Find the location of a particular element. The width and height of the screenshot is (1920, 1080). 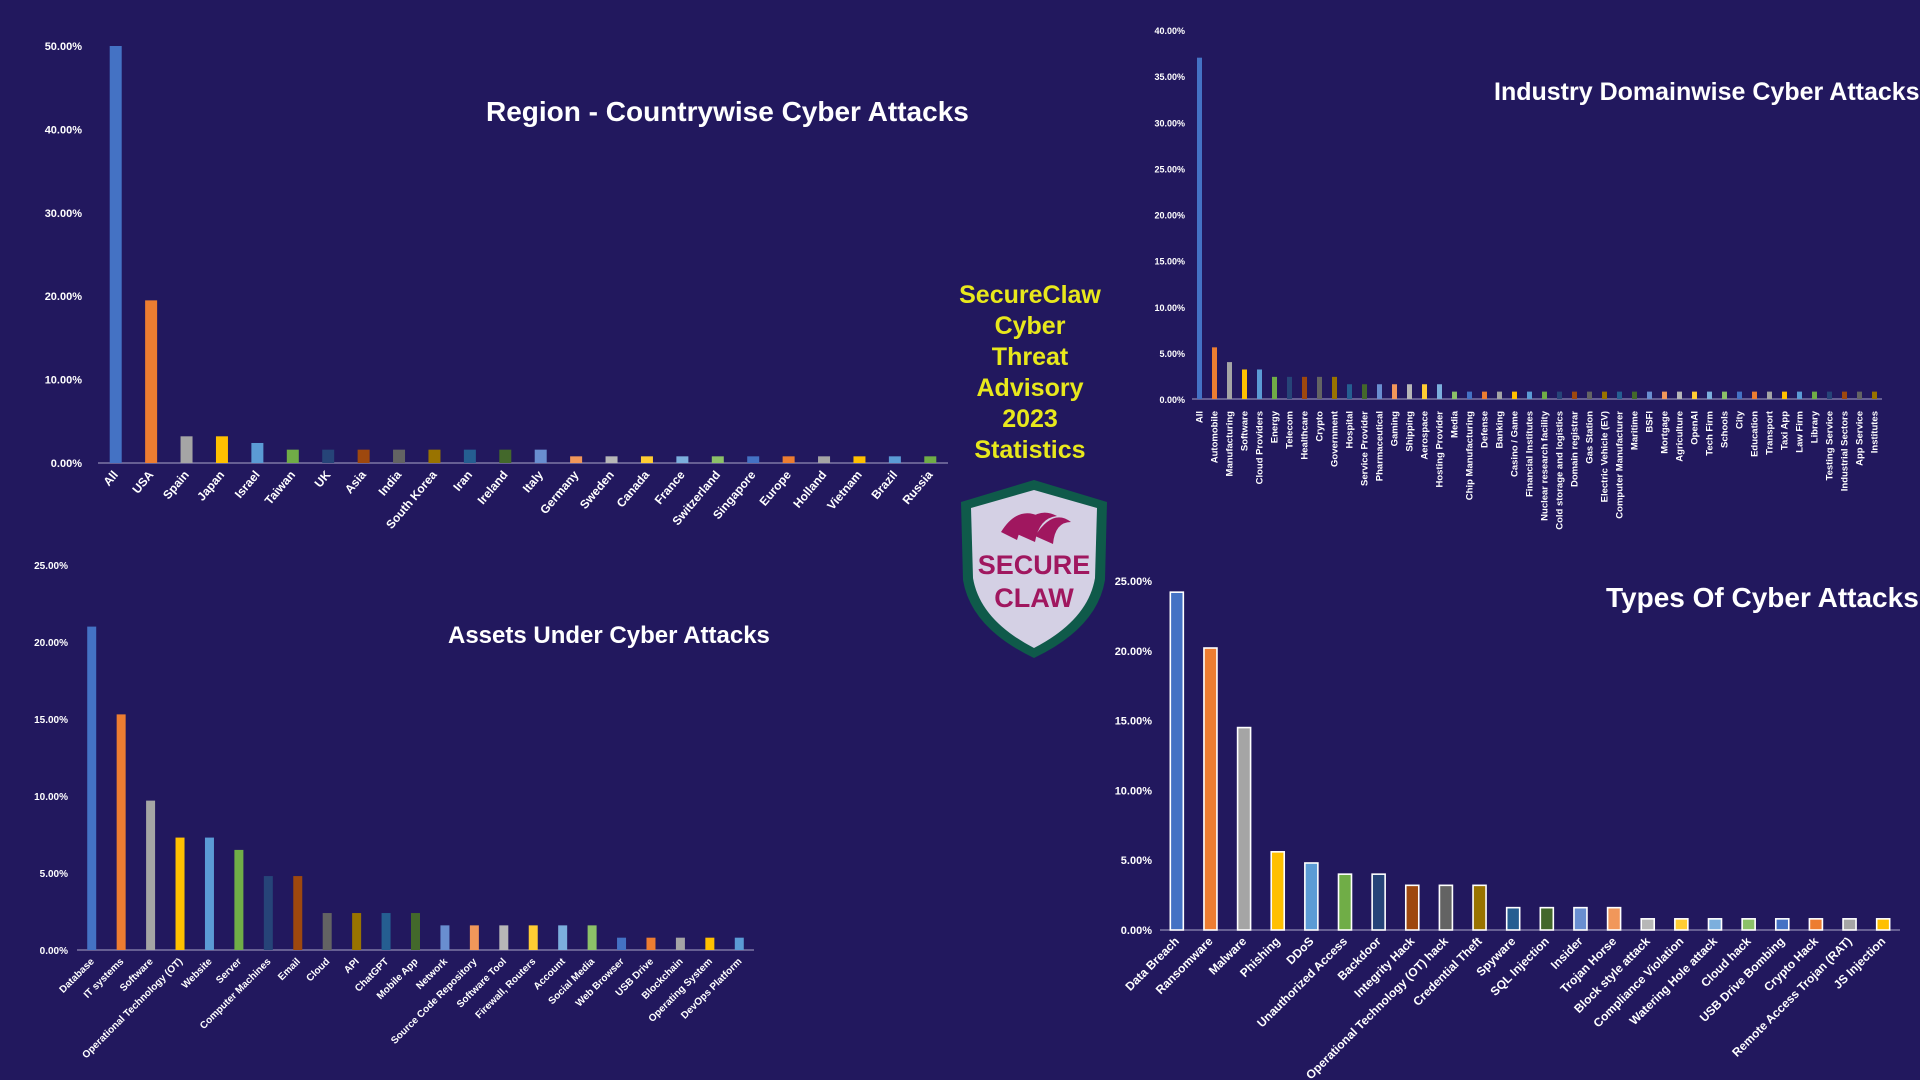

x-tick-label: Spain is located at coordinates (176, 485).